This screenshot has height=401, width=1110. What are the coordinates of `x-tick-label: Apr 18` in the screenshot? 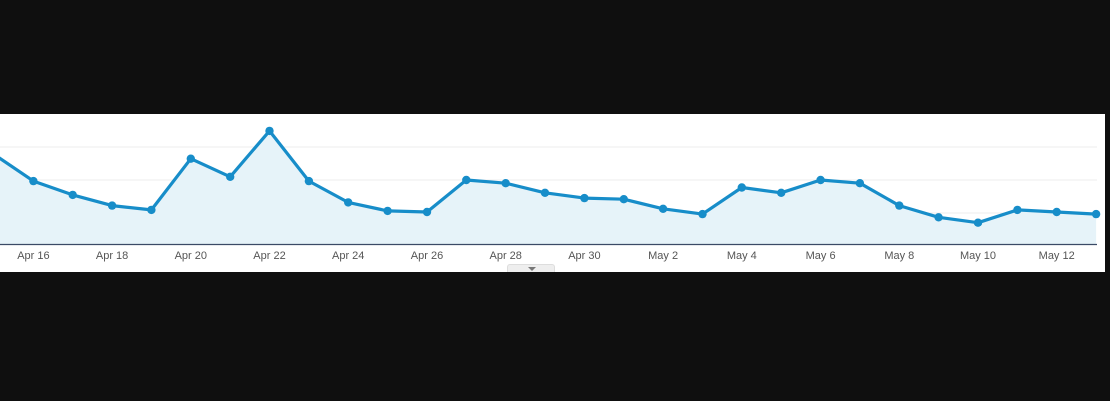 It's located at (112, 256).